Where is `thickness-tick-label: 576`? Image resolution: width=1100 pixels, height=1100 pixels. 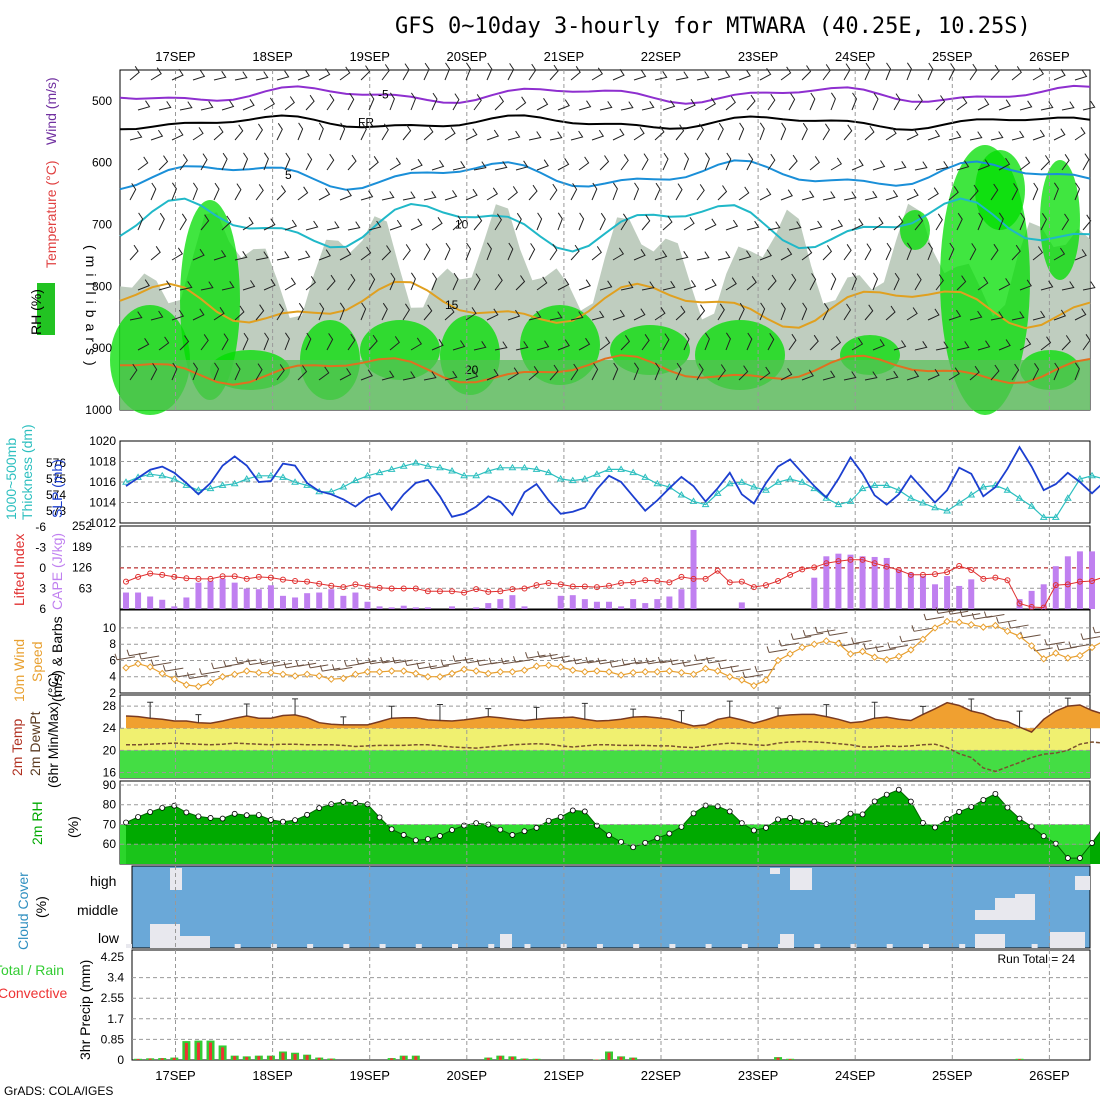
thickness-tick-label: 576 is located at coordinates (56, 463).